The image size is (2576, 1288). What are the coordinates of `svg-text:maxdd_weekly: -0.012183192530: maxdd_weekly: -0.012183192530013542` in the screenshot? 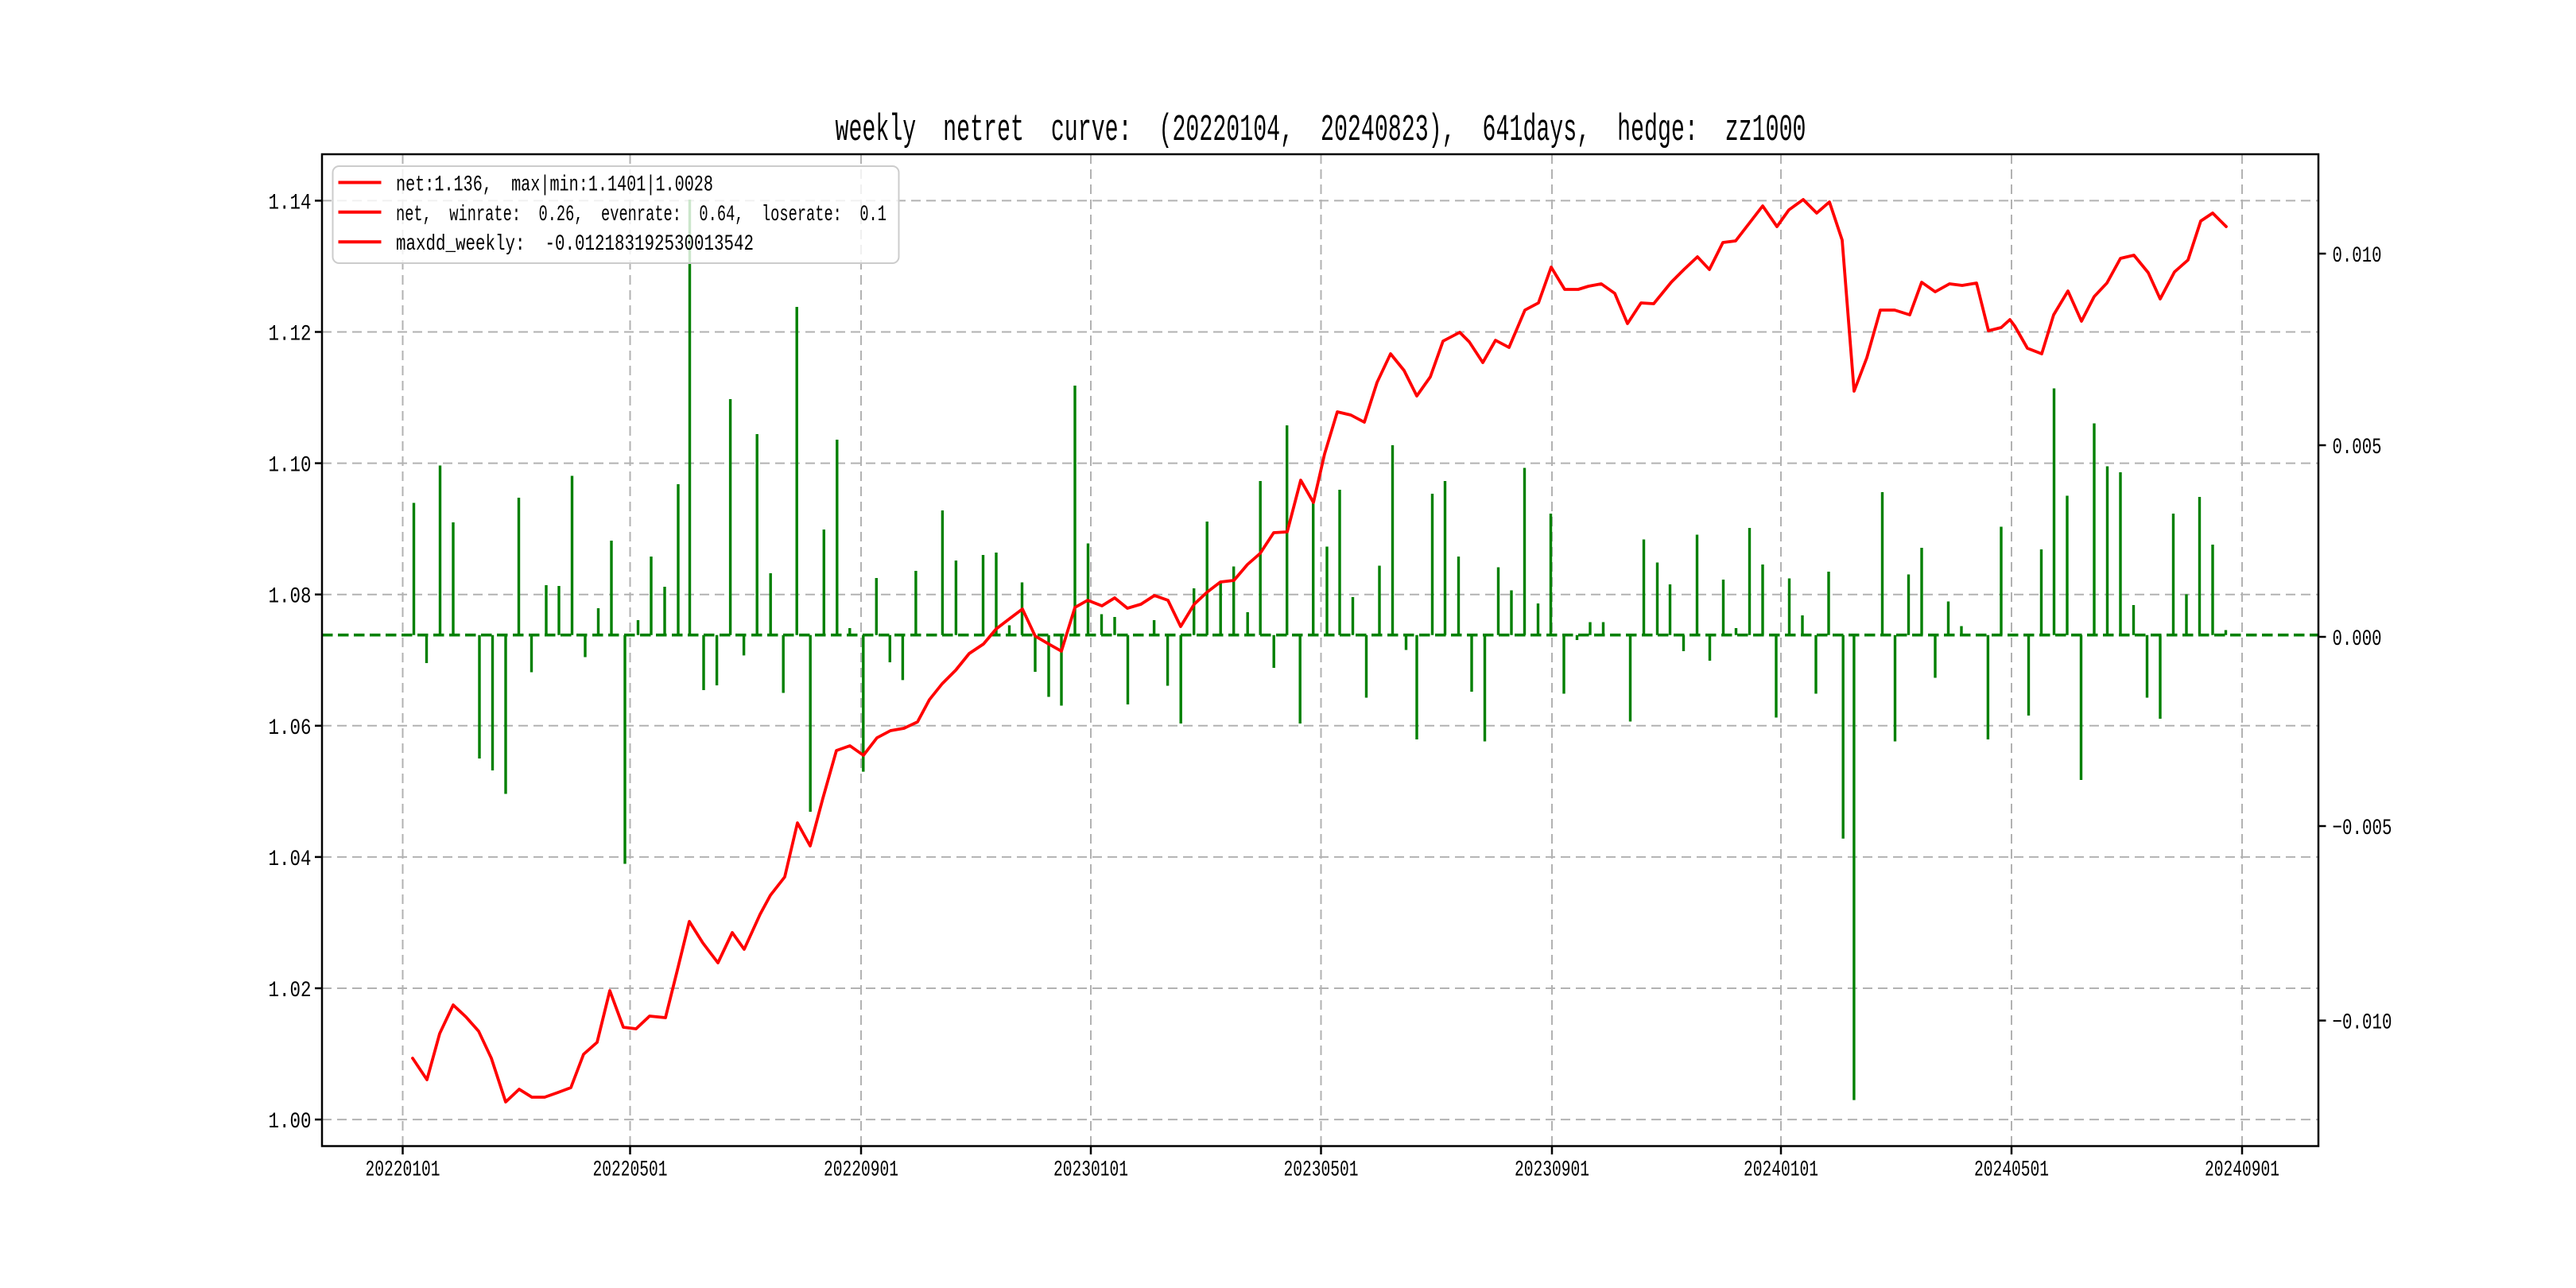 It's located at (575, 244).